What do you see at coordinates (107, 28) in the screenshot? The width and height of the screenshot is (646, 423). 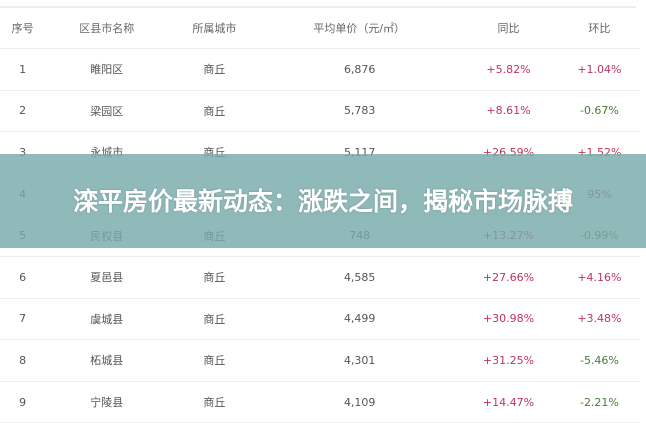 I see `column-header: 区县市名称` at bounding box center [107, 28].